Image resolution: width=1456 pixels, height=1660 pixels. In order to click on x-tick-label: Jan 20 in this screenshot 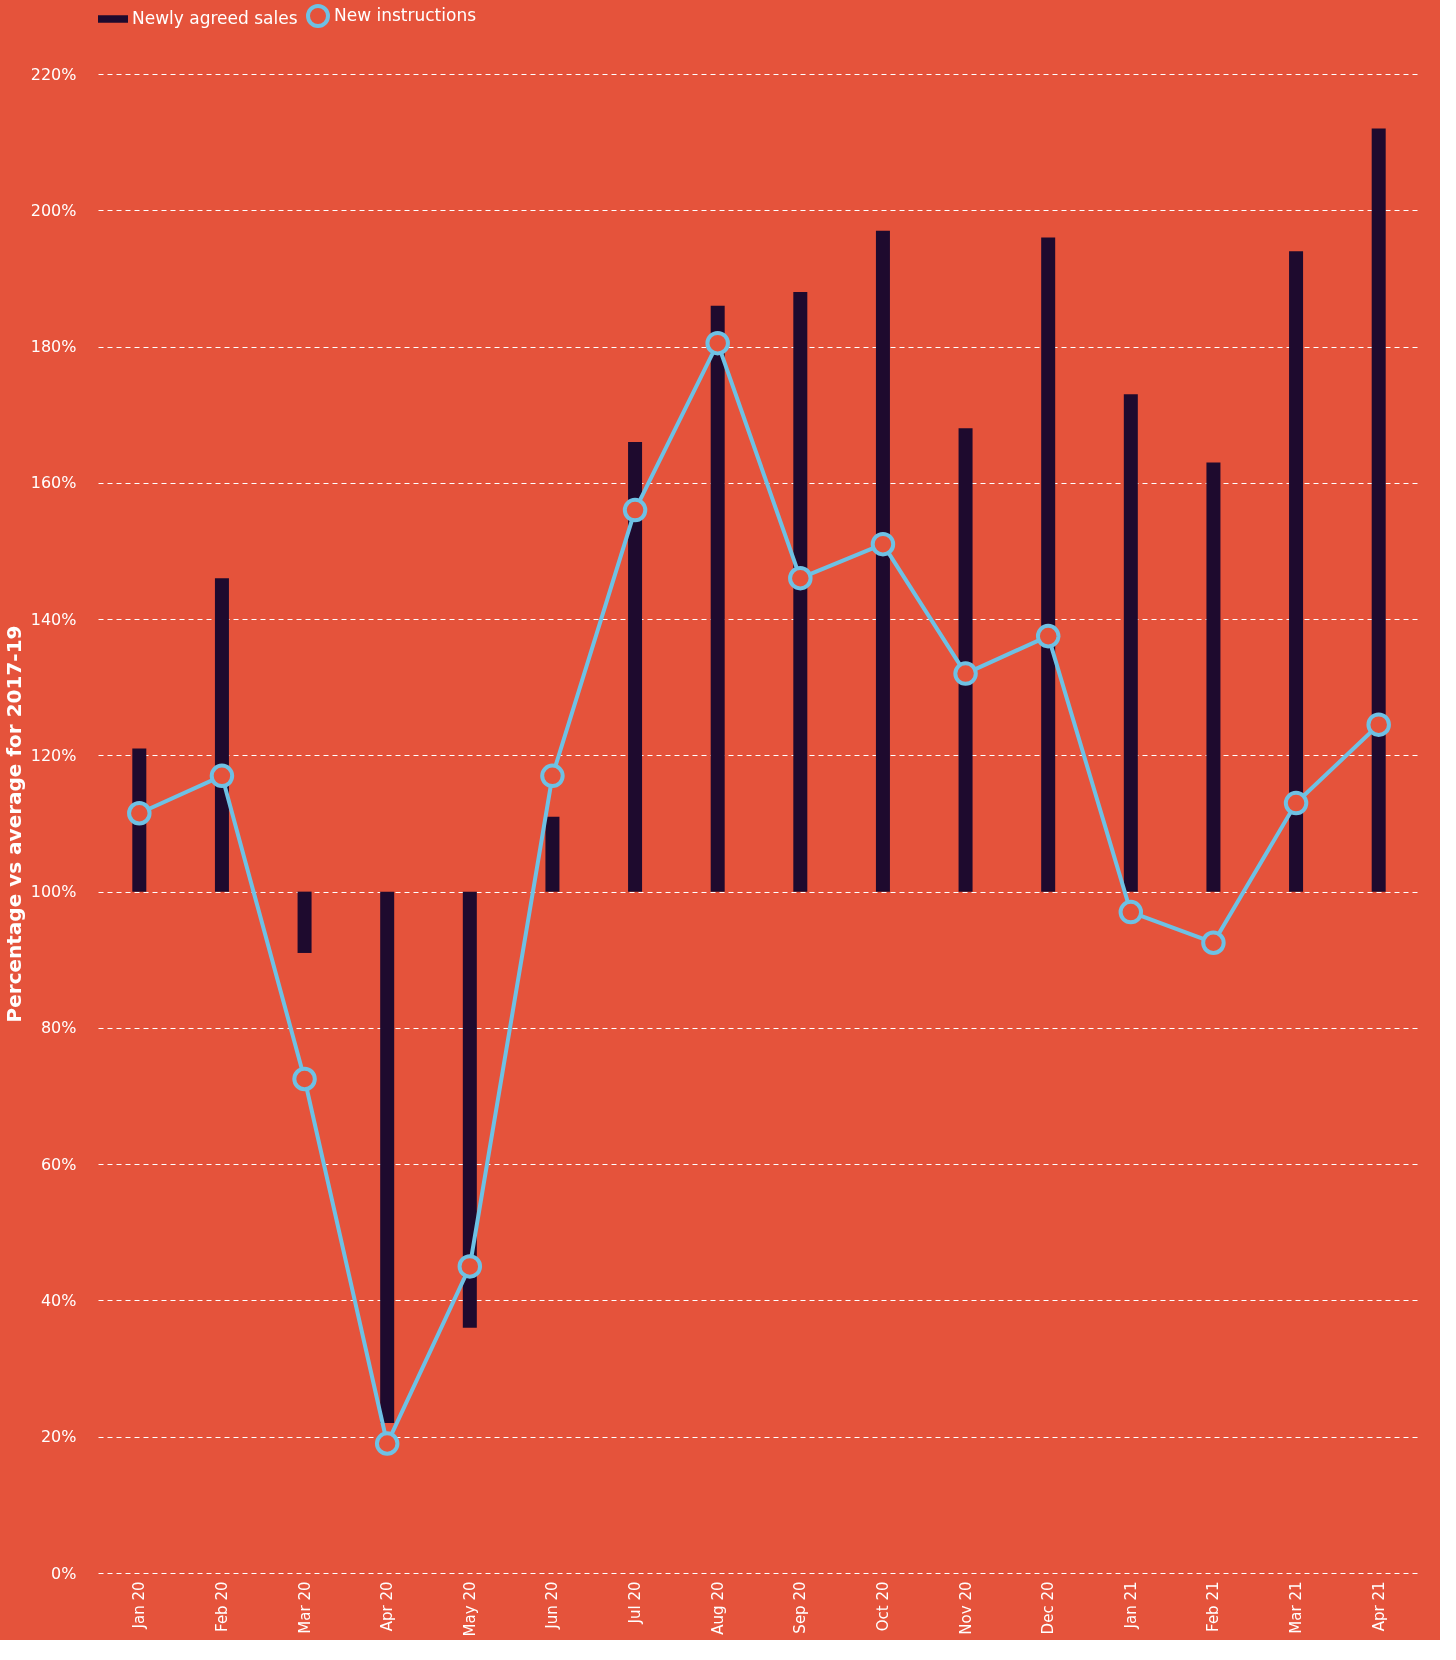, I will do `click(139, 1605)`.